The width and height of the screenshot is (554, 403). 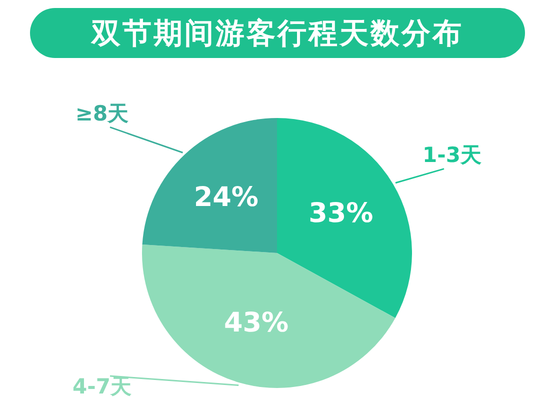 What do you see at coordinates (452, 155) in the screenshot?
I see `slice-label: 1-3天` at bounding box center [452, 155].